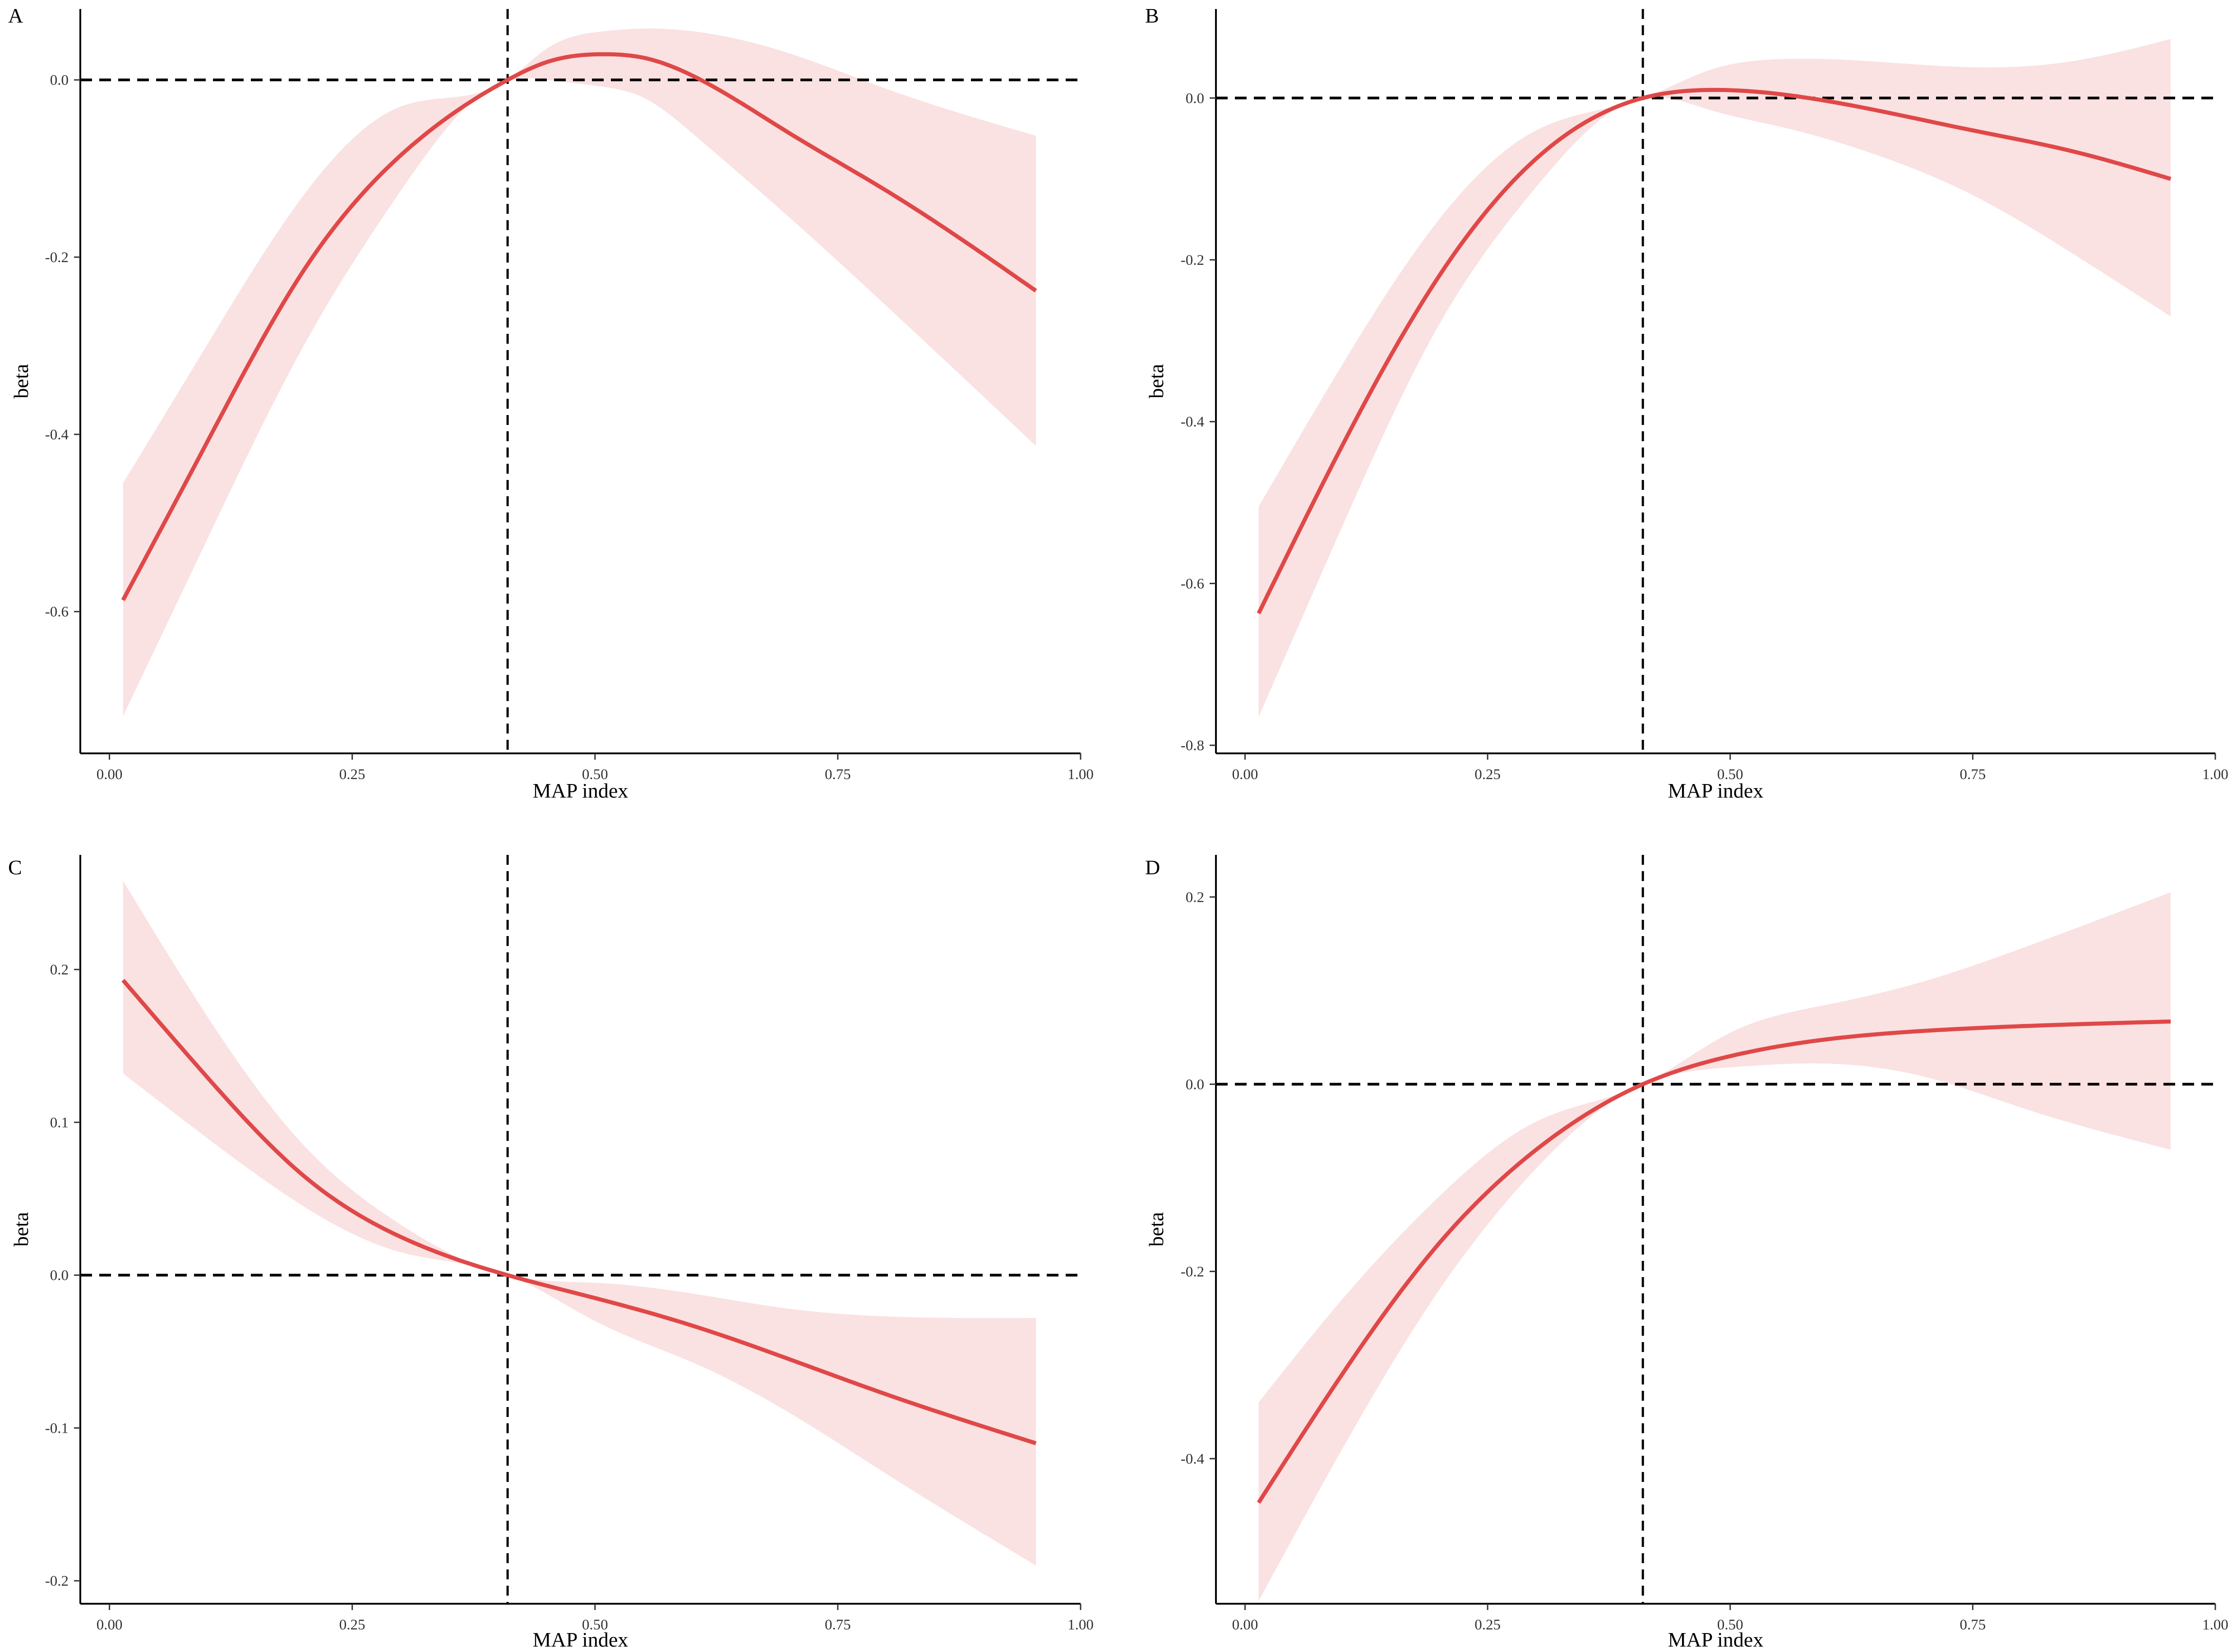  Describe the element at coordinates (15, 15) in the screenshot. I see `panel-letter: A` at that location.